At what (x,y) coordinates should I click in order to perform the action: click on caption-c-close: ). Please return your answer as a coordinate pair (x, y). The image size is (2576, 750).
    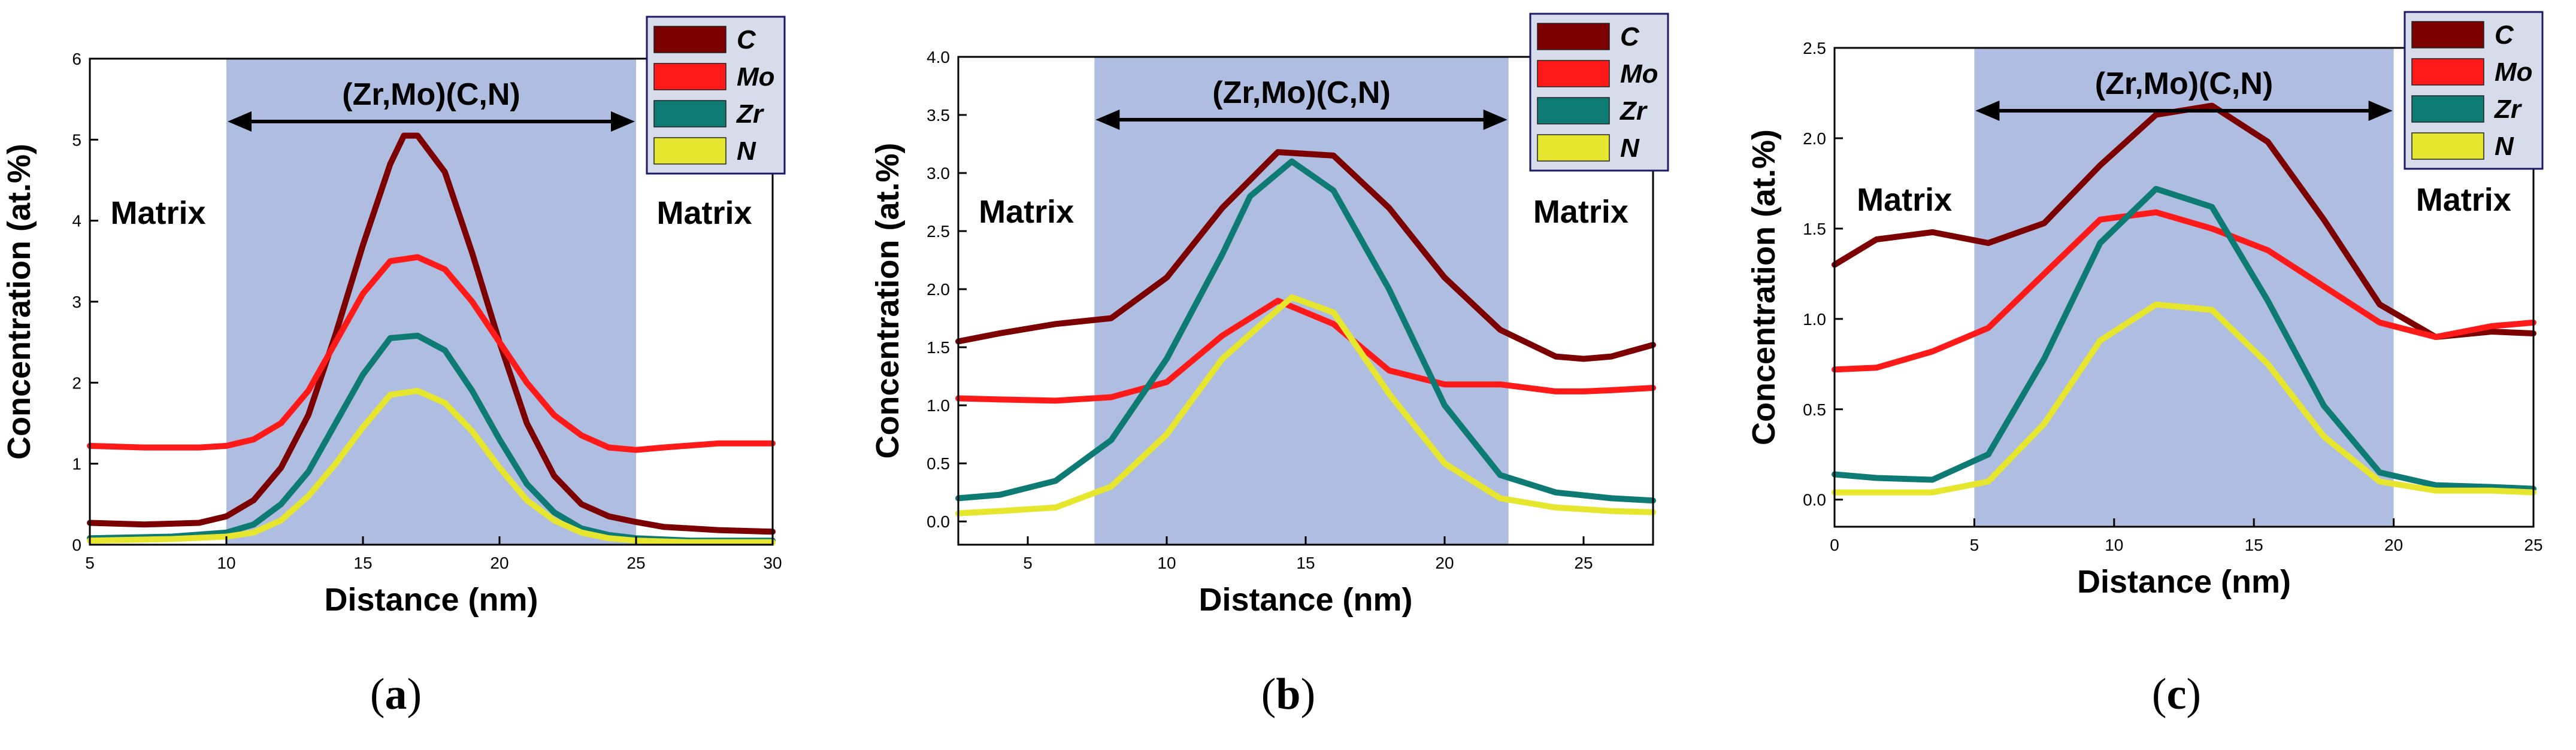
    Looking at the image, I should click on (2194, 694).